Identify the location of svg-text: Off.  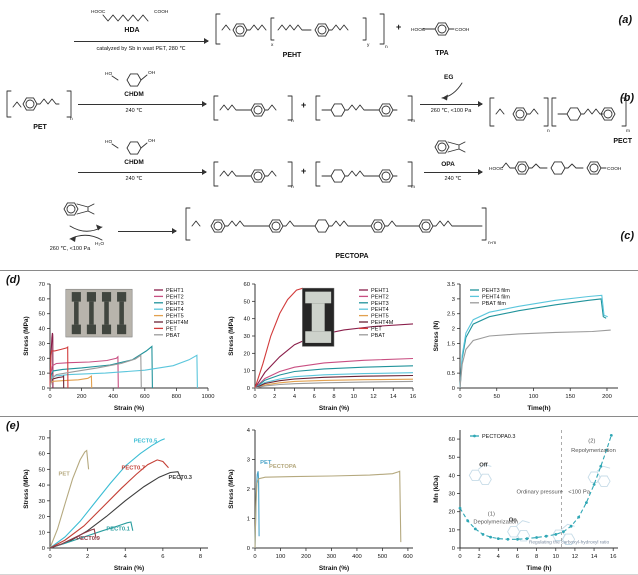
(483, 465).